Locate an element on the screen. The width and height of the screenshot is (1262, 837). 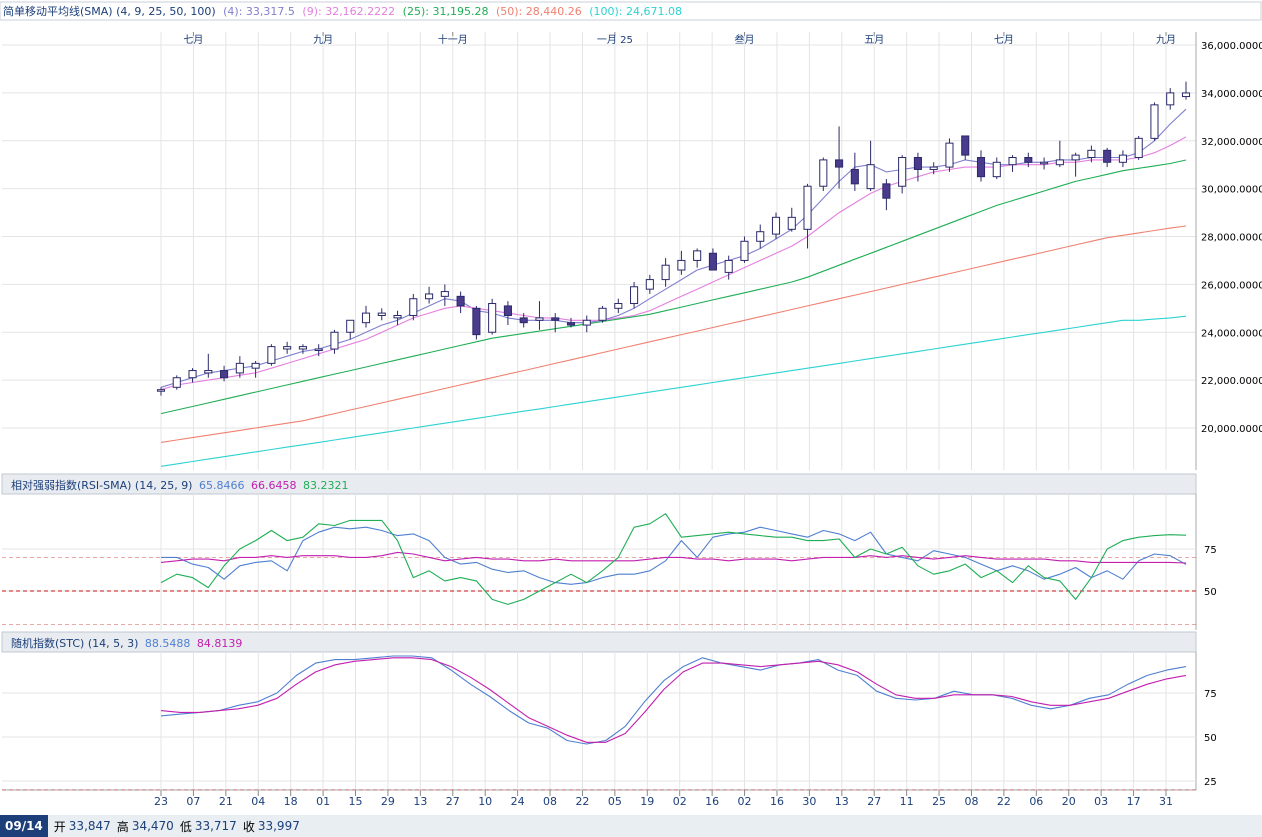
high-label: 高 is located at coordinates (122, 826).